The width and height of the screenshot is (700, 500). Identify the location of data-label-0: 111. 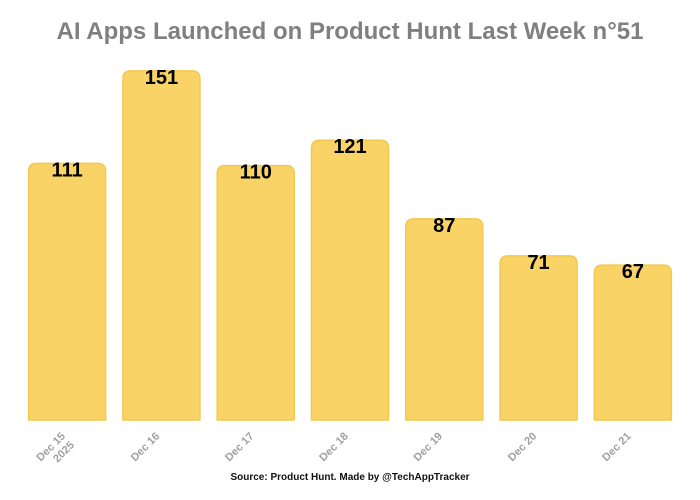
(67, 170).